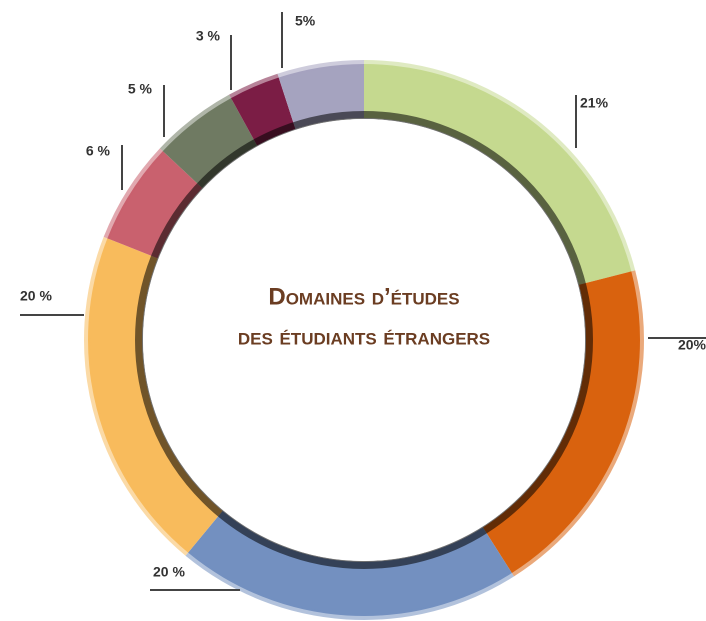 This screenshot has width=706, height=621. I want to click on data-label: 21%, so click(594, 103).